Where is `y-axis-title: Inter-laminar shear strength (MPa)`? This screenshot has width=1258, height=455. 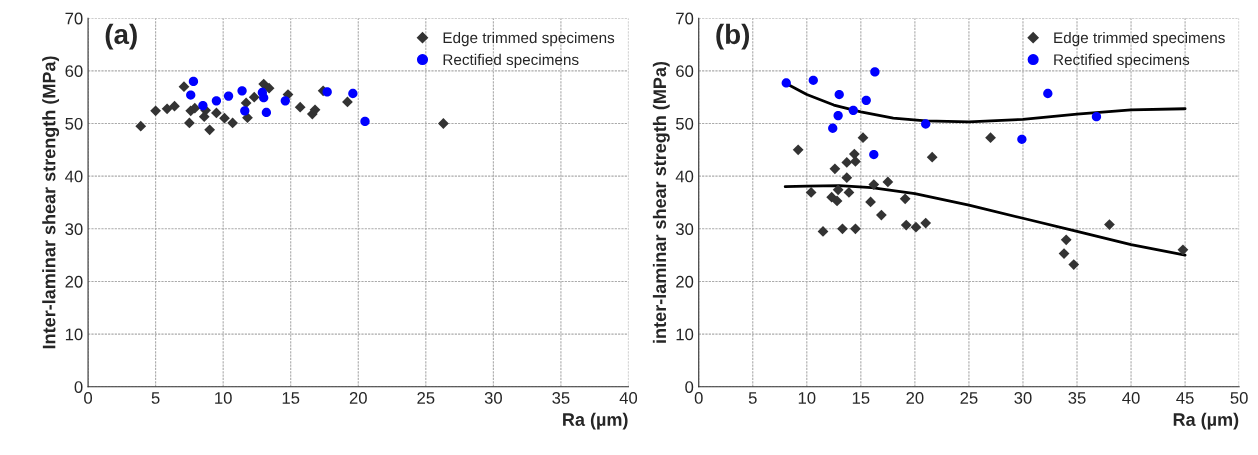 y-axis-title: Inter-laminar shear strength (MPa) is located at coordinates (51, 202).